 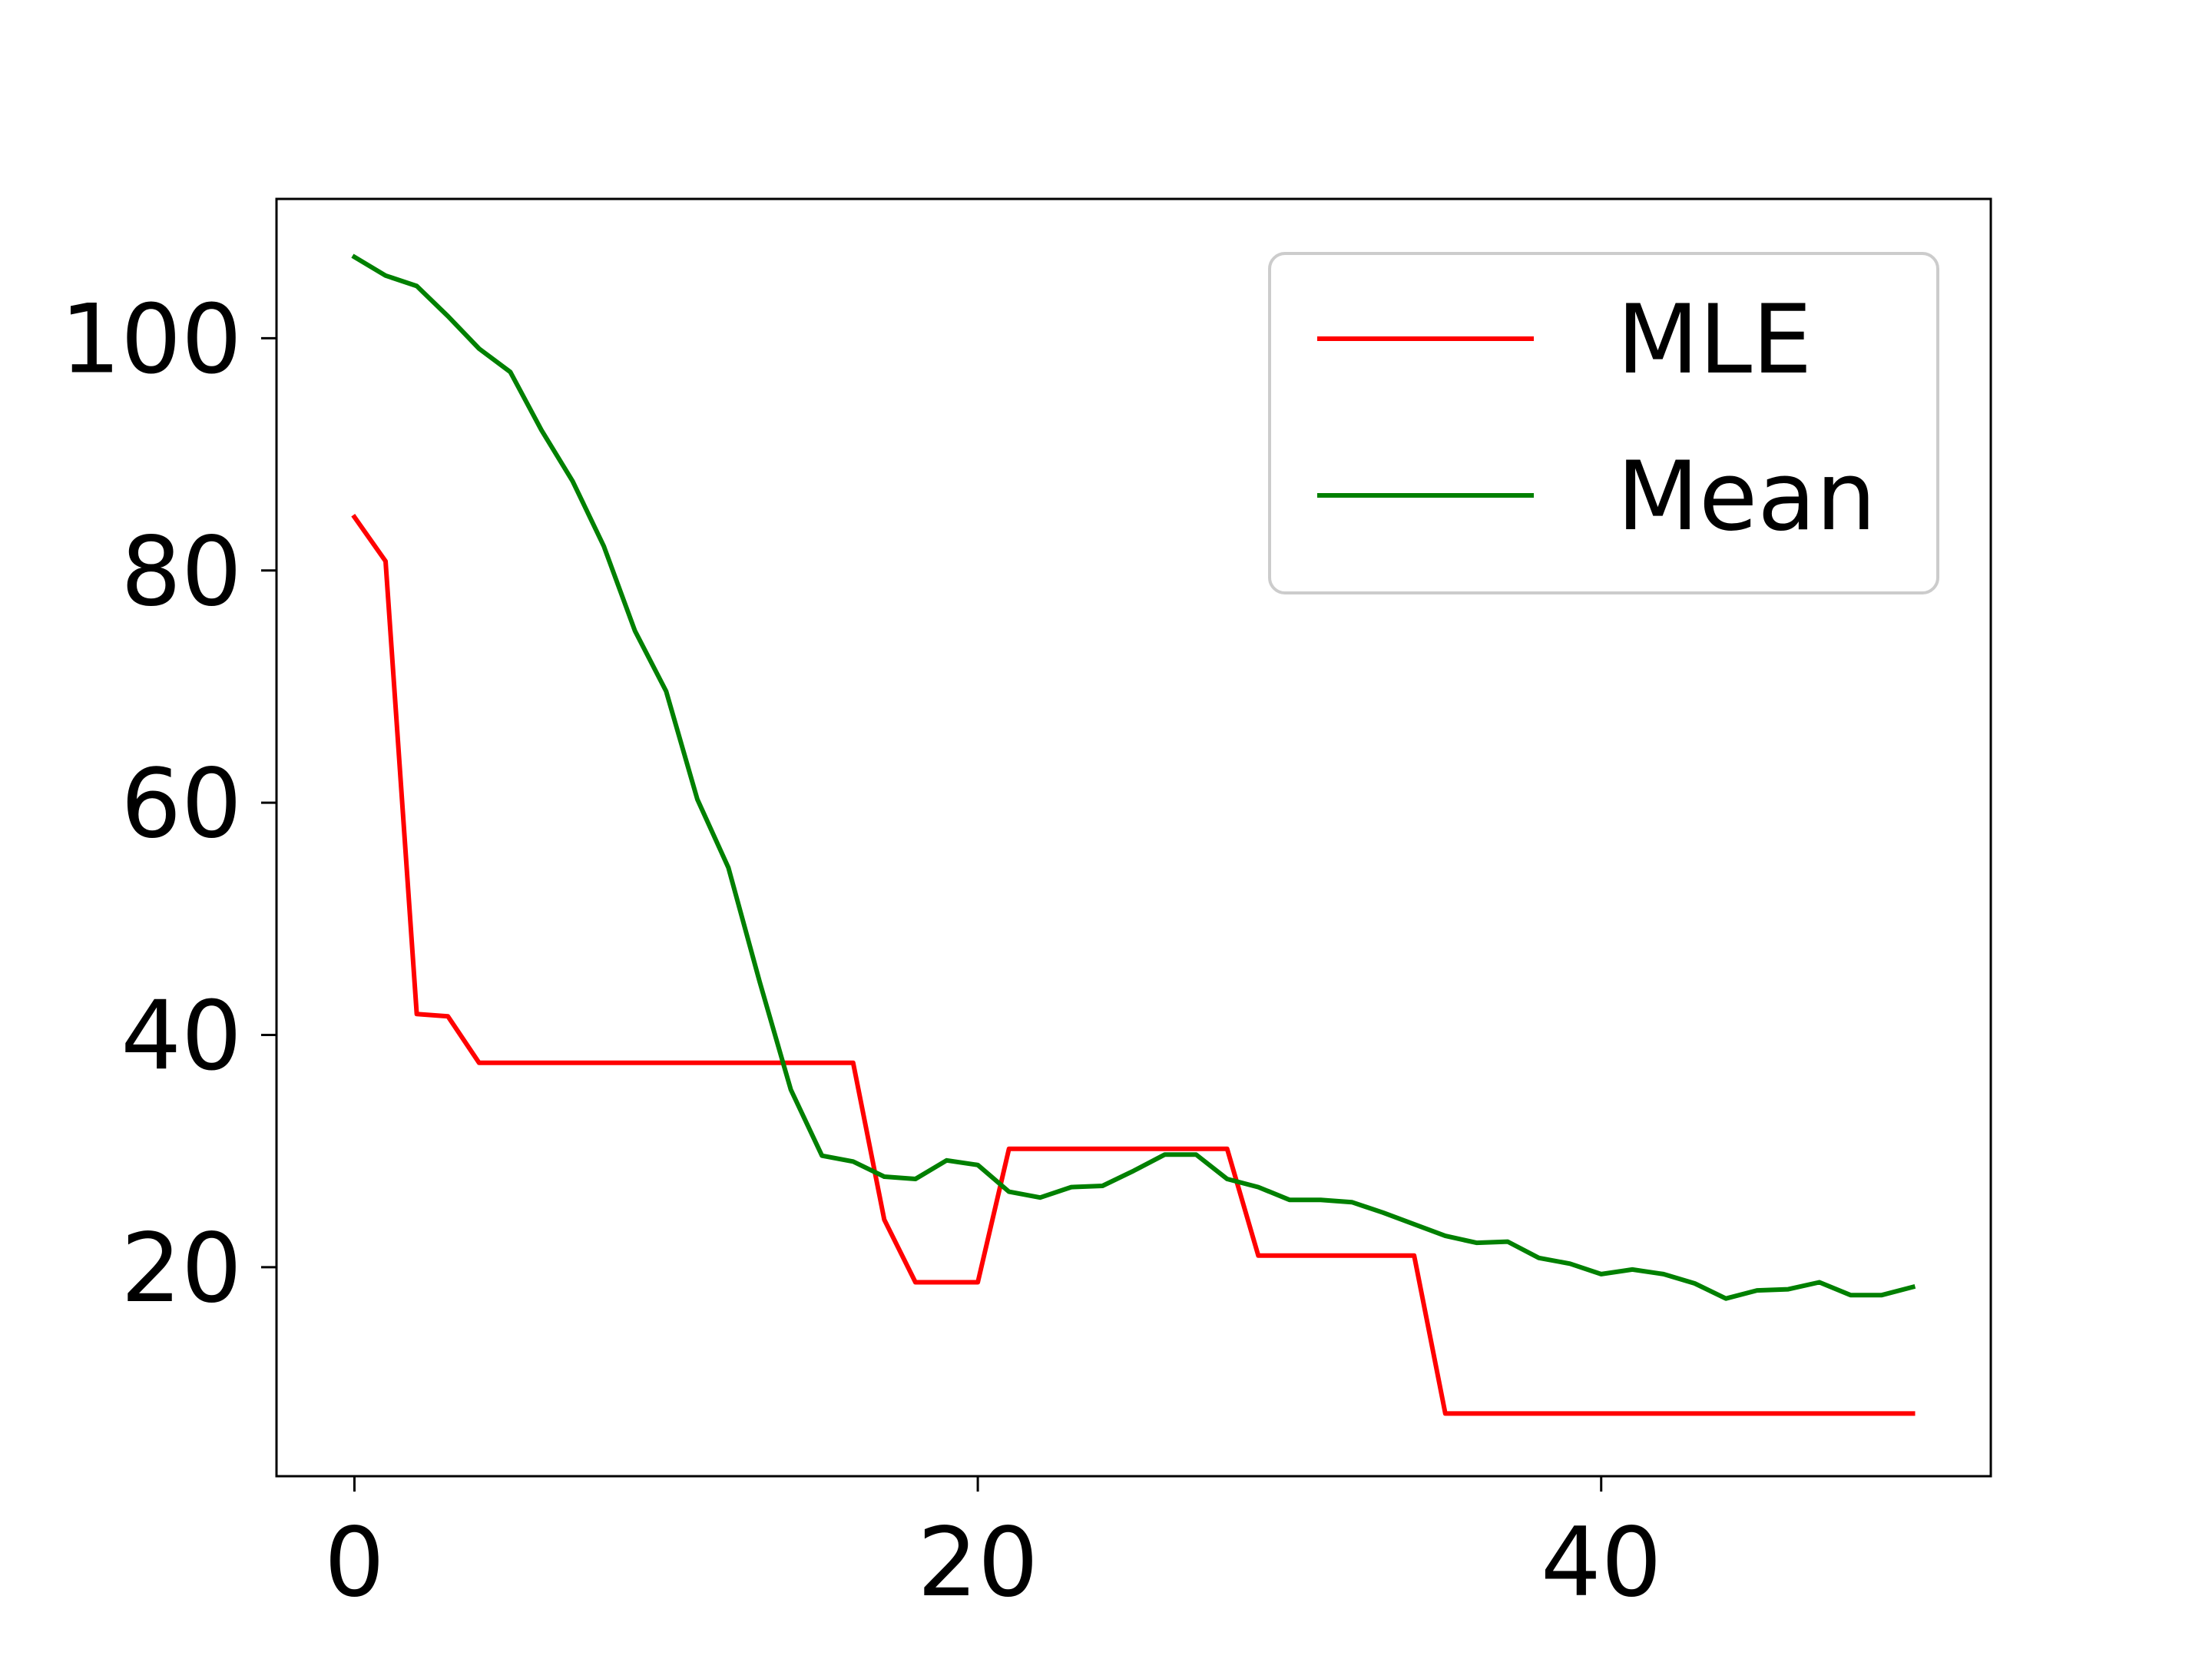 What do you see at coordinates (151, 340) in the screenshot?
I see `y-tick-label: 100` at bounding box center [151, 340].